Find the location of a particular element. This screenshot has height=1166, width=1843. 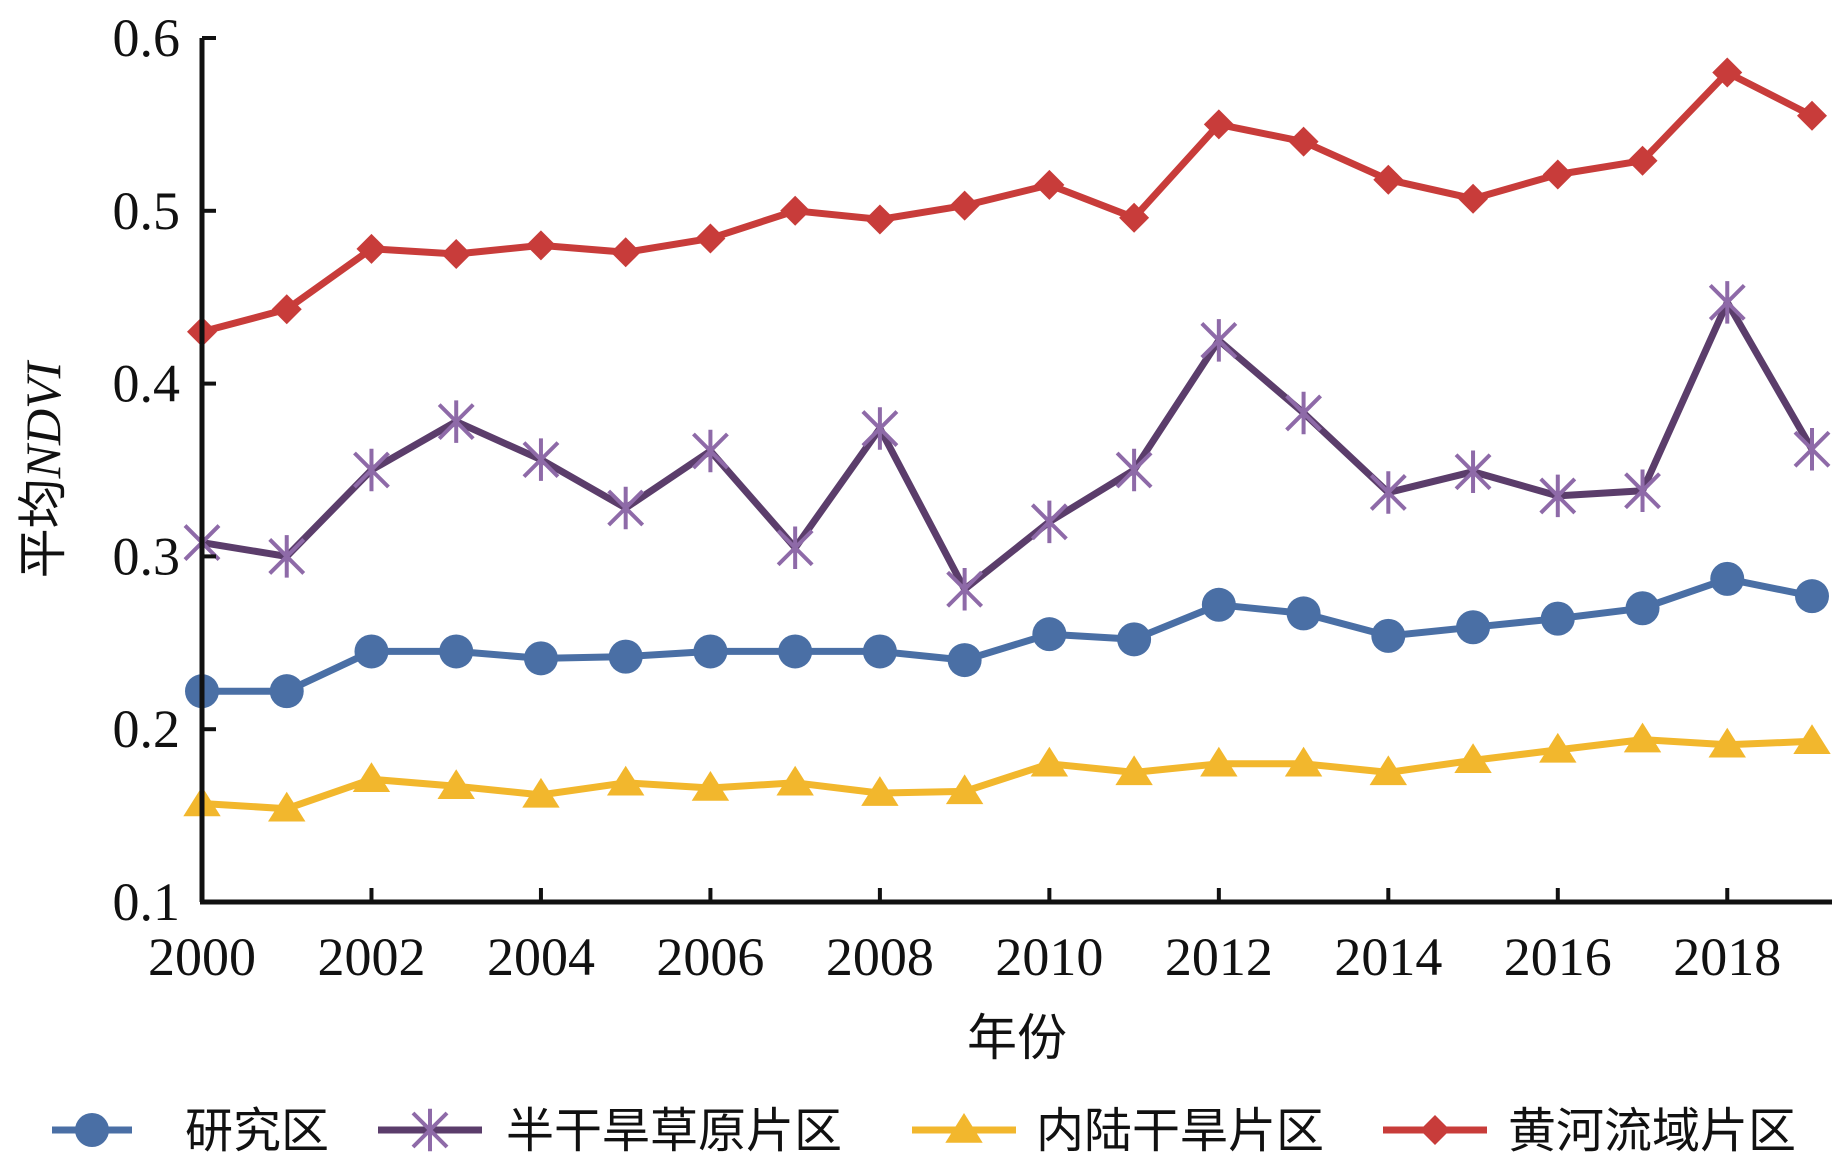

legend-label: 内陆干旱片区 is located at coordinates (1180, 1131).